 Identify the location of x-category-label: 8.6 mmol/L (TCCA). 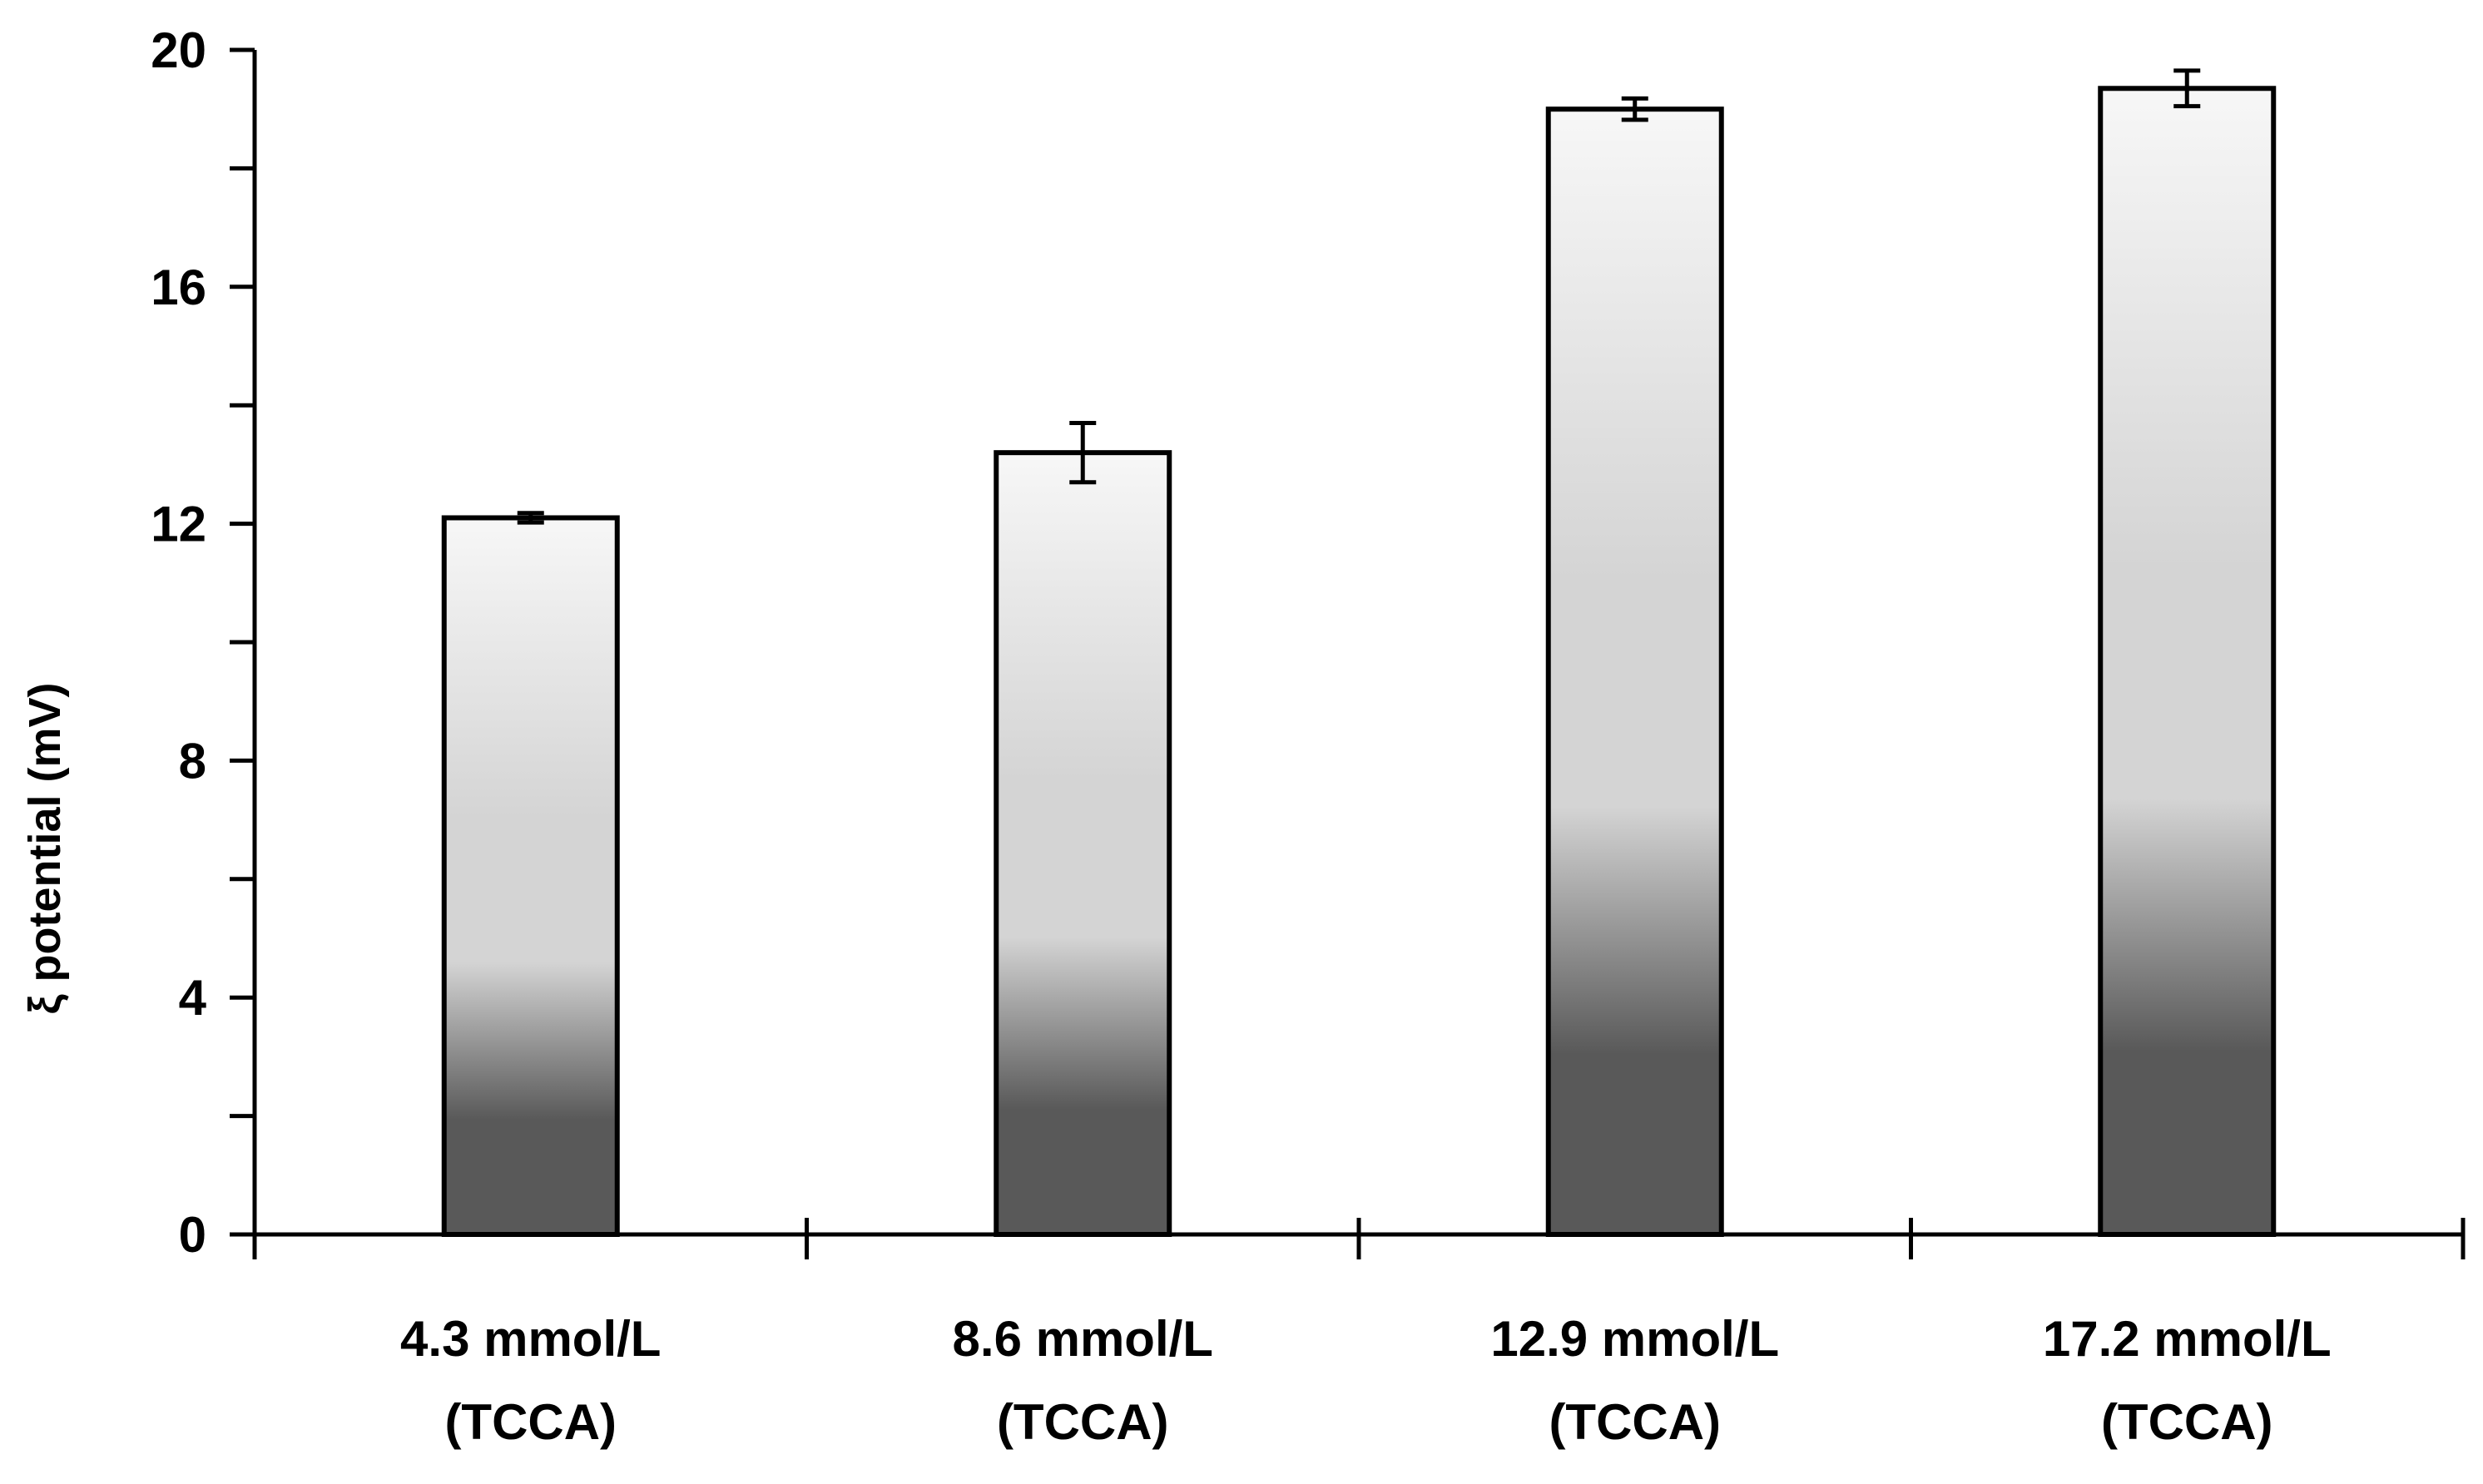
(1083, 1380).